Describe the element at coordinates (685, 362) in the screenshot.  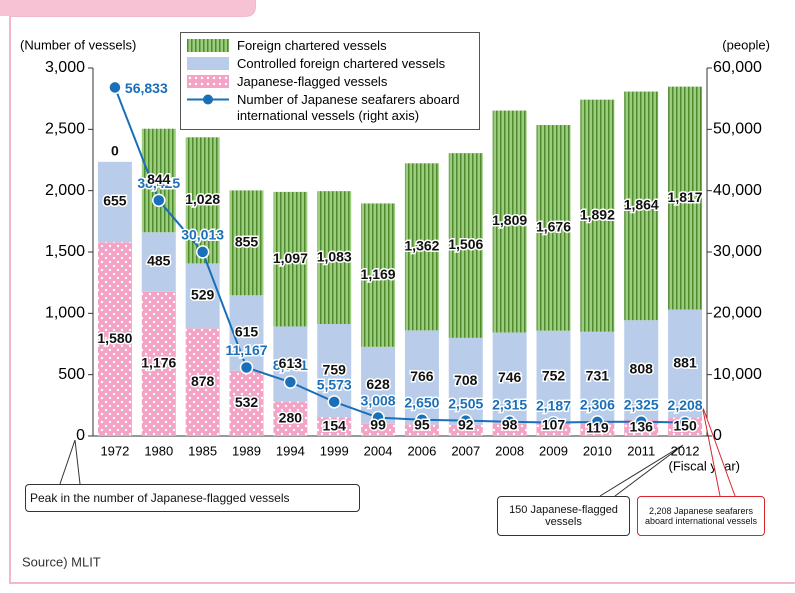
I see `bar-value-label: 881` at that location.